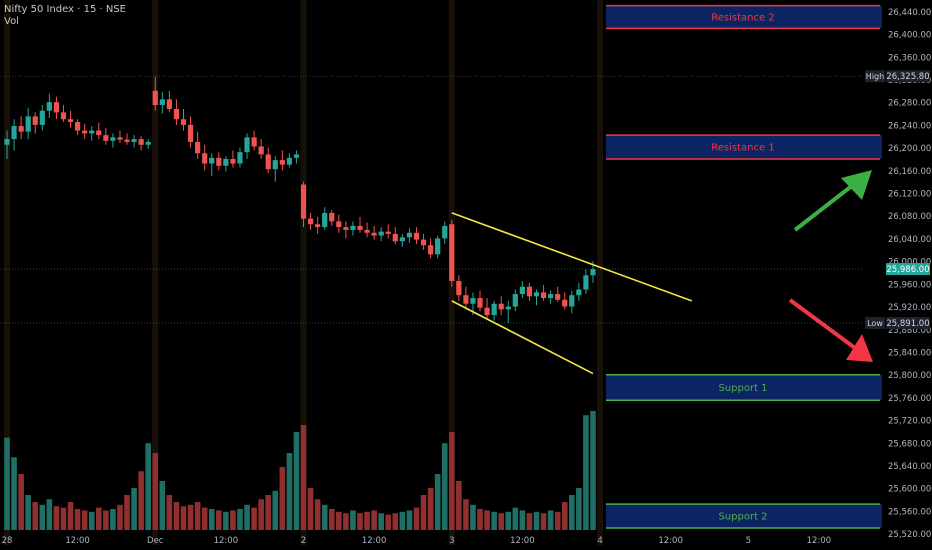  I want to click on x-tick-label: 2, so click(303, 541).